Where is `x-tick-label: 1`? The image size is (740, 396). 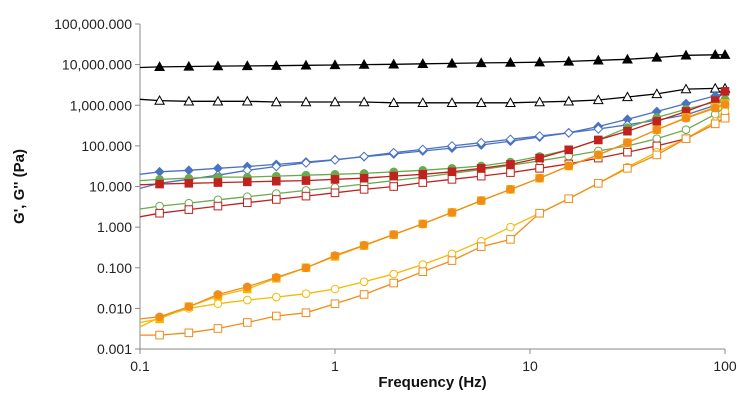 x-tick-label: 1 is located at coordinates (335, 366).